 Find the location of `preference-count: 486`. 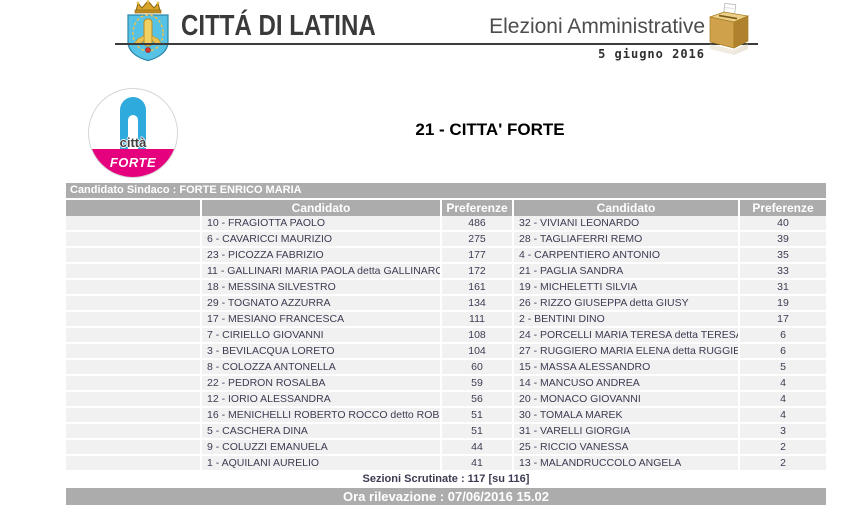

preference-count: 486 is located at coordinates (477, 223).